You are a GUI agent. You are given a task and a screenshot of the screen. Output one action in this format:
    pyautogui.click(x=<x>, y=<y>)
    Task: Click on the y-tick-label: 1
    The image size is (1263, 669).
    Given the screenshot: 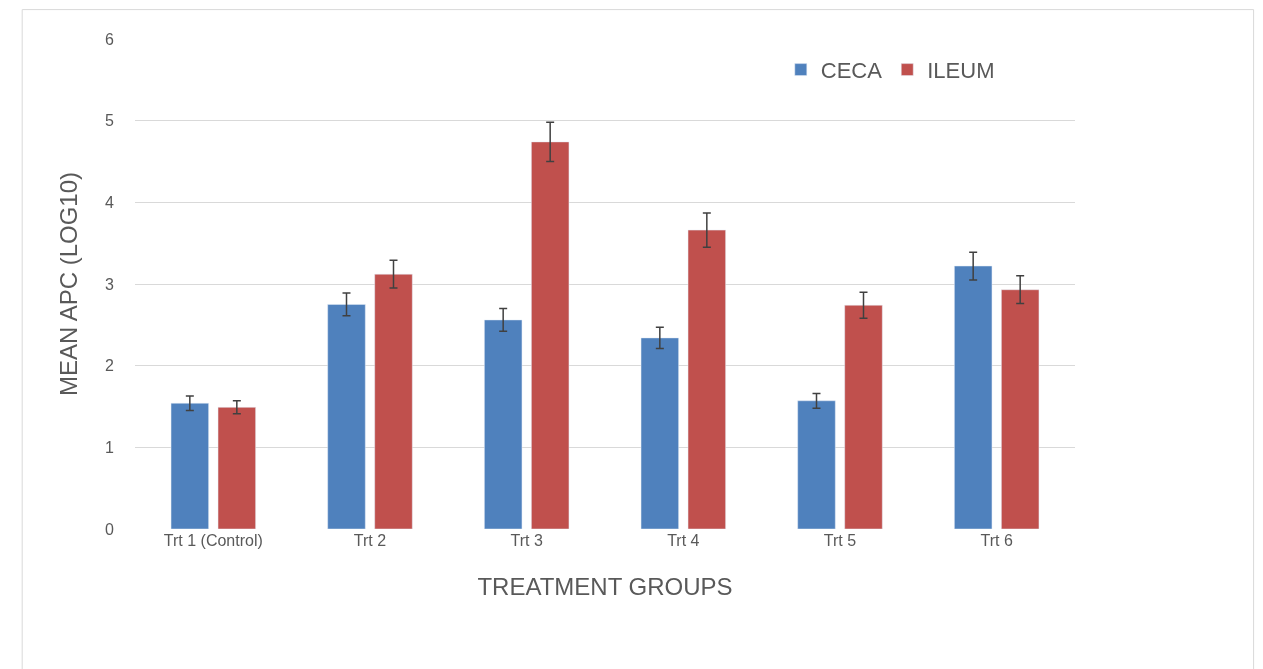 What is the action you would take?
    pyautogui.click(x=110, y=447)
    